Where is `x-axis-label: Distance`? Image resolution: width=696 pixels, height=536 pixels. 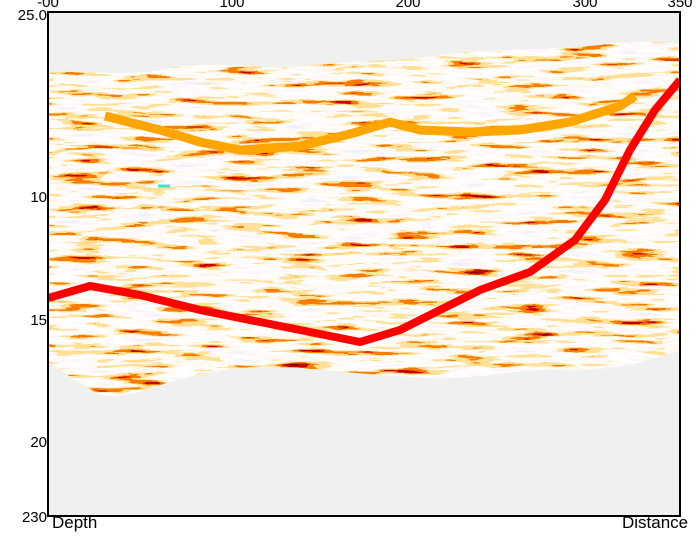 x-axis-label: Distance is located at coordinates (655, 522).